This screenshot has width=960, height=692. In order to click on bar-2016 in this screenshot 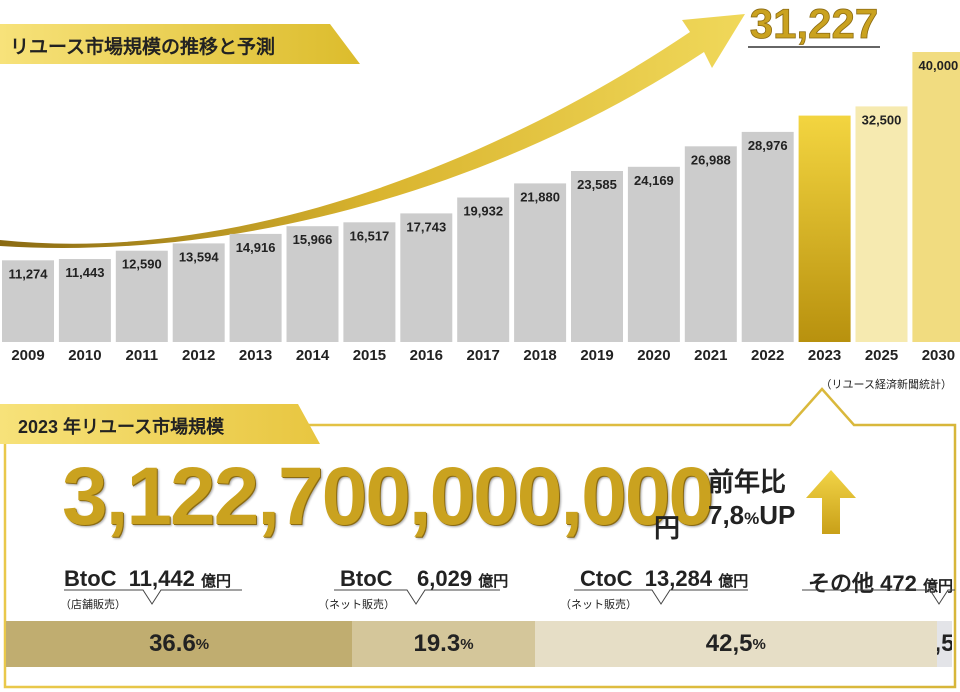, I will do `click(426, 277)`.